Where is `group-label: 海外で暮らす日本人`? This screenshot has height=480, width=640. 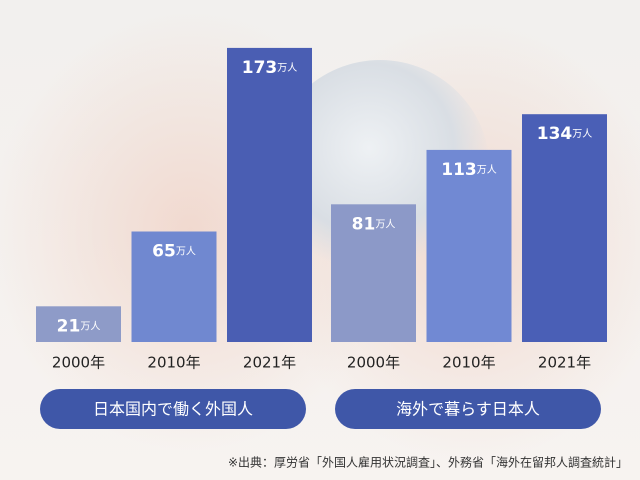 group-label: 海外で暮らす日本人 is located at coordinates (468, 409).